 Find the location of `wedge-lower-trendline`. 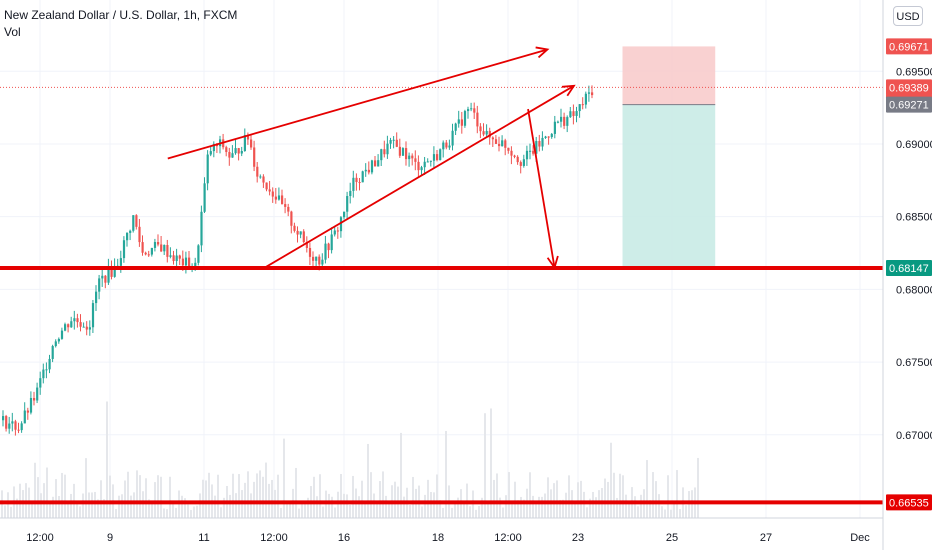

wedge-lower-trendline is located at coordinates (419, 177).